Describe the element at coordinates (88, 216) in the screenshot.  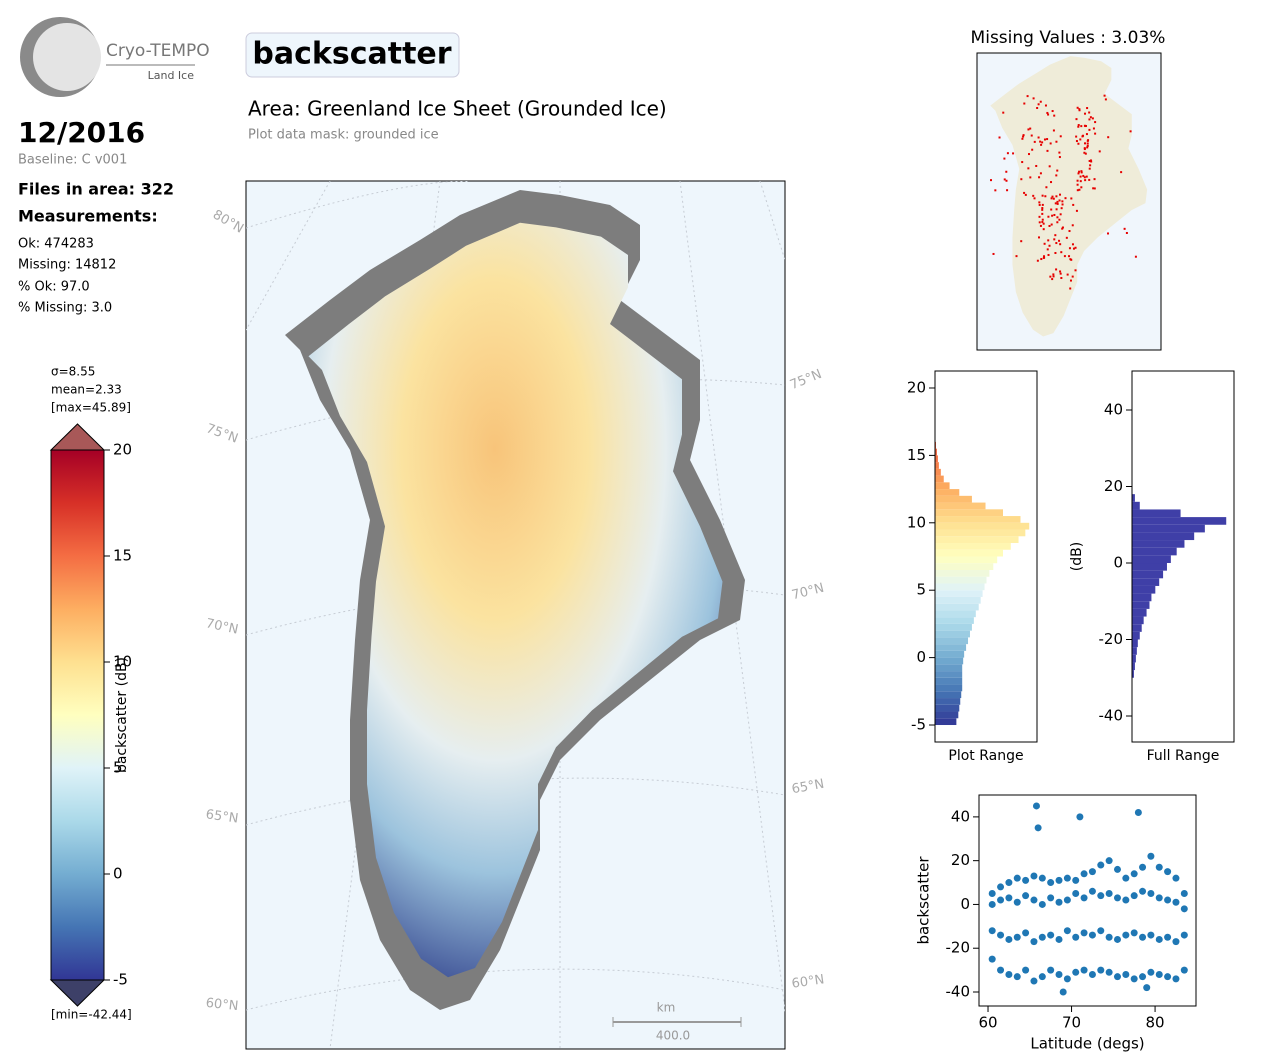
I see `measurements-heading: Measurements:` at that location.